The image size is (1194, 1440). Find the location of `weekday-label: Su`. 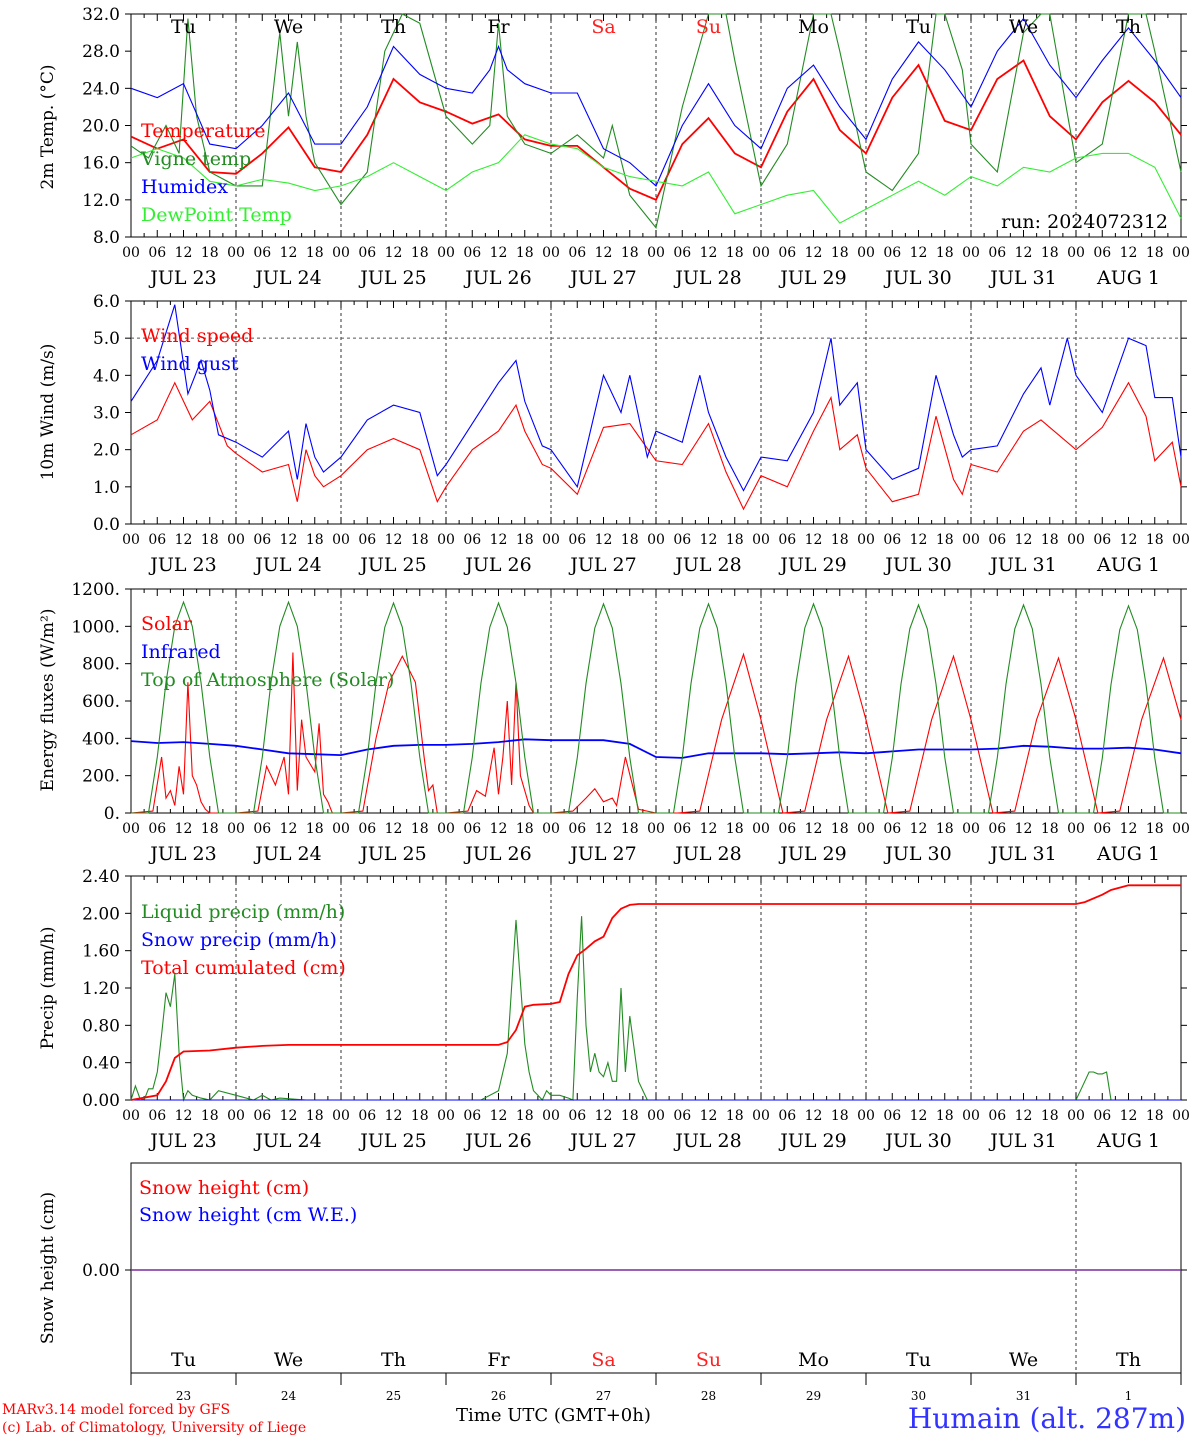

weekday-label: Su is located at coordinates (708, 1360).